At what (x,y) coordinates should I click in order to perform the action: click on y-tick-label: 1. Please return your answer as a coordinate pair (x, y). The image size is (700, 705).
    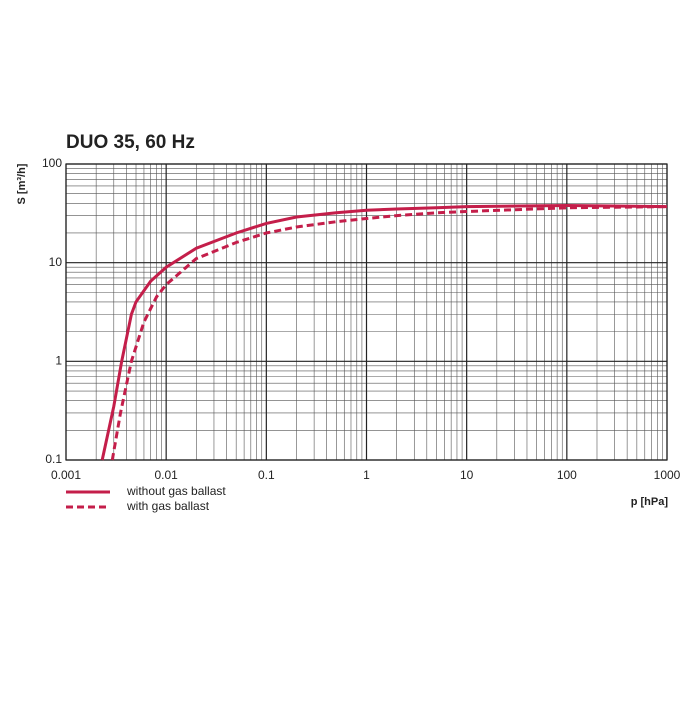
    Looking at the image, I should click on (58, 361).